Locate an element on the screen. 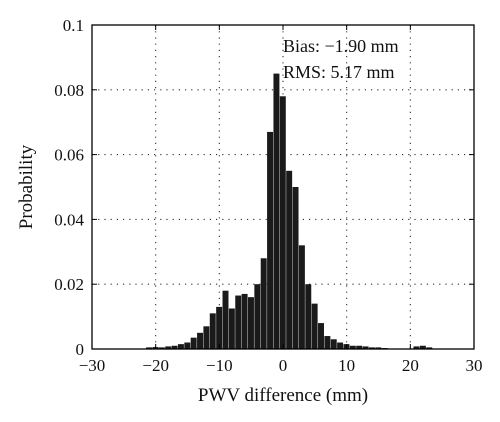 This screenshot has width=500, height=422. x-axis-label: PWV difference (mm) is located at coordinates (283, 395).